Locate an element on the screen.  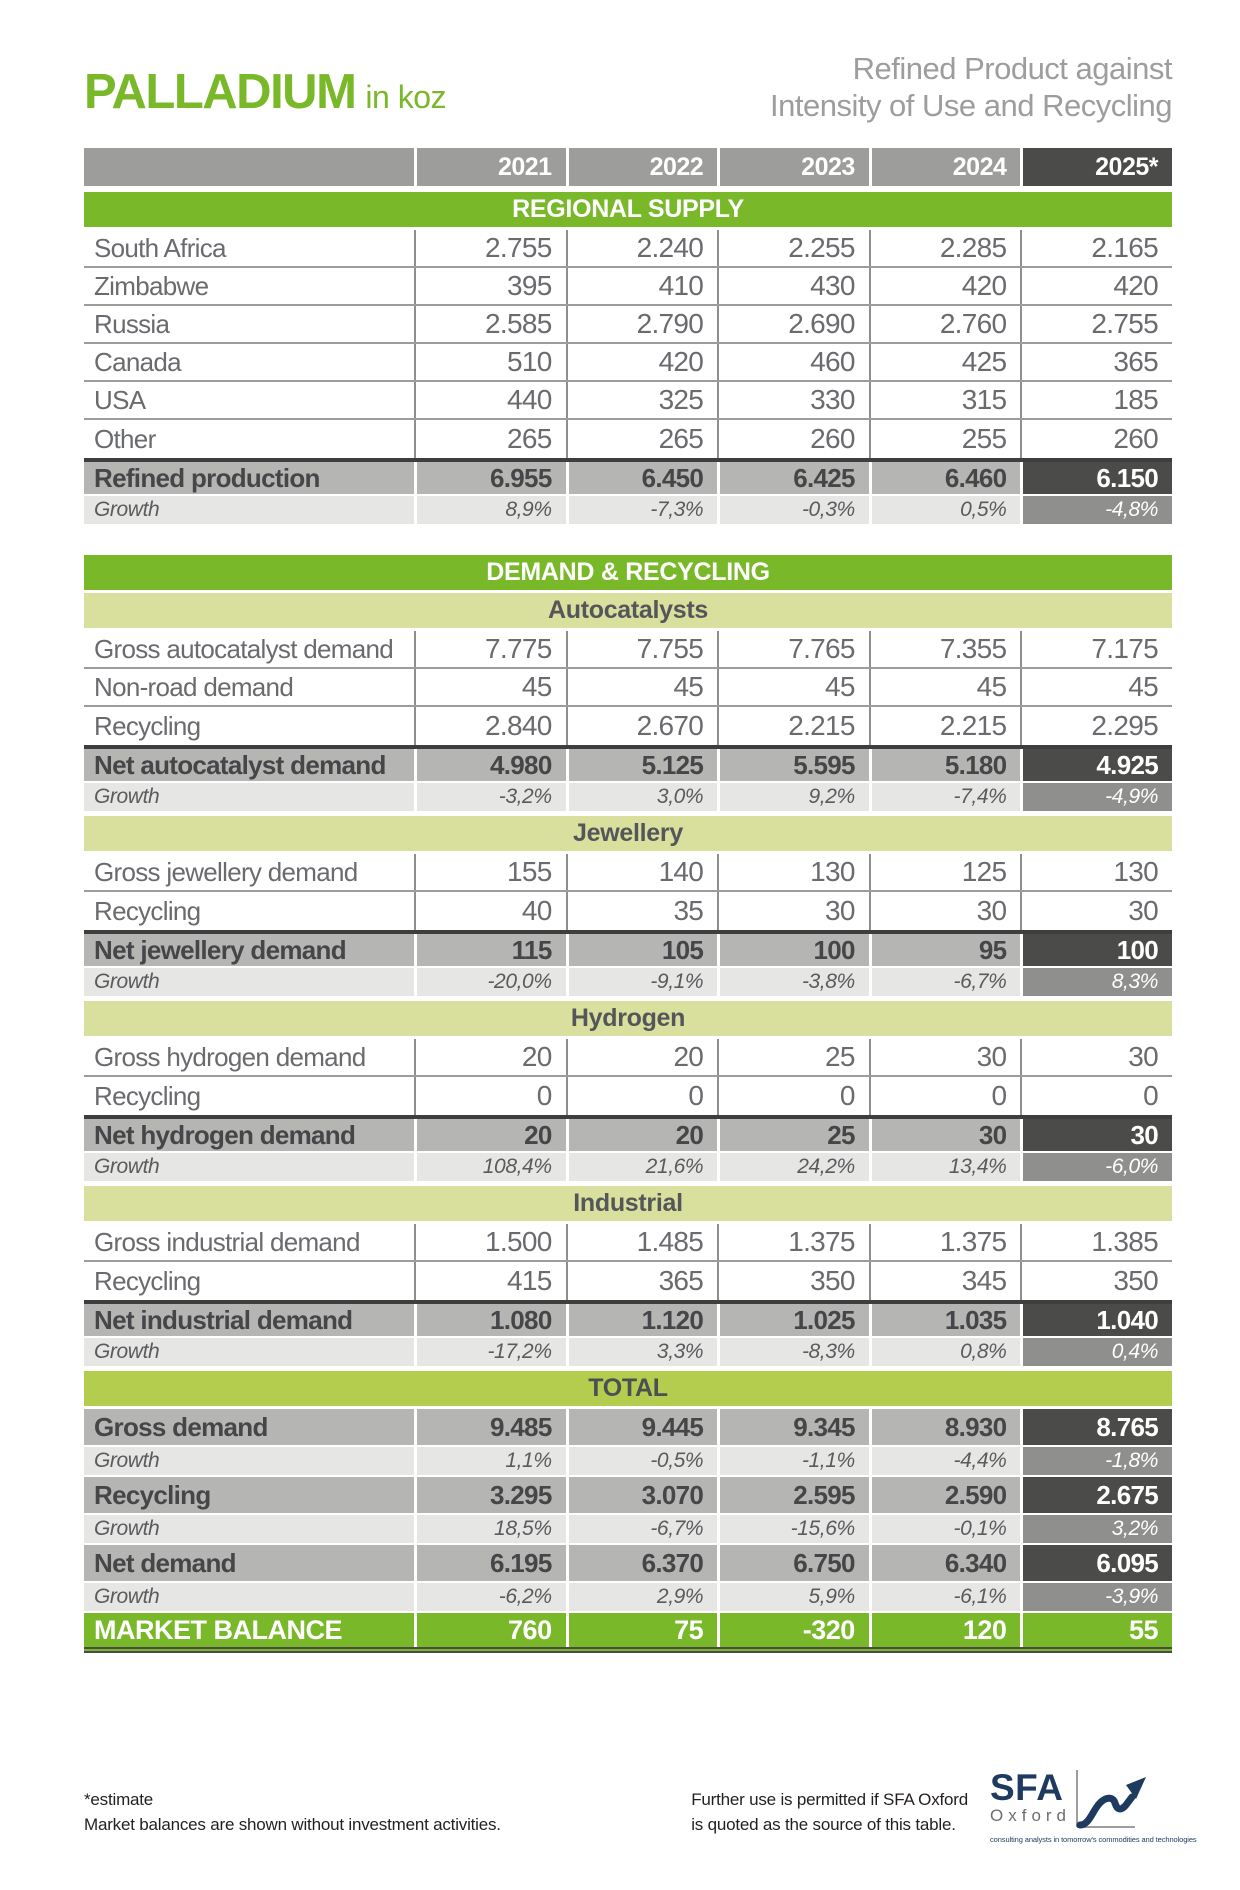
value-cell: 108,4% is located at coordinates (490, 1167).